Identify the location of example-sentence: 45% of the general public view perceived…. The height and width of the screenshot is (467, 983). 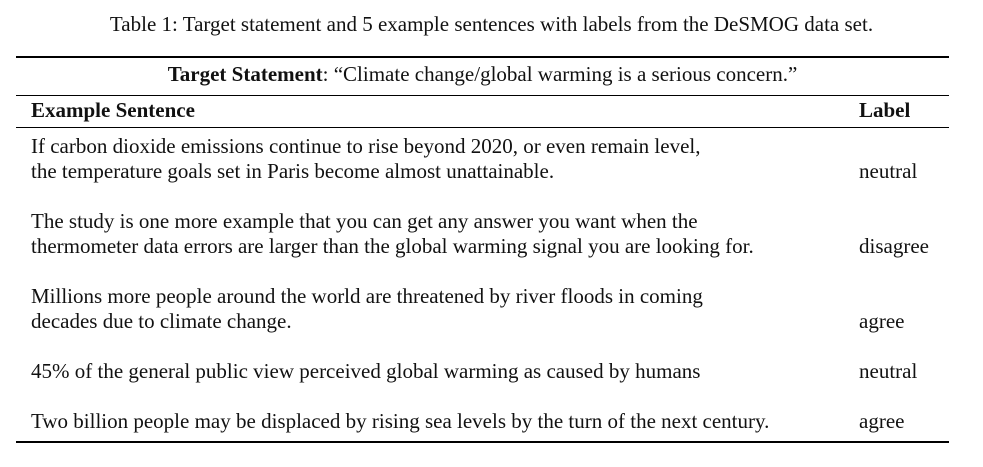
(438, 371).